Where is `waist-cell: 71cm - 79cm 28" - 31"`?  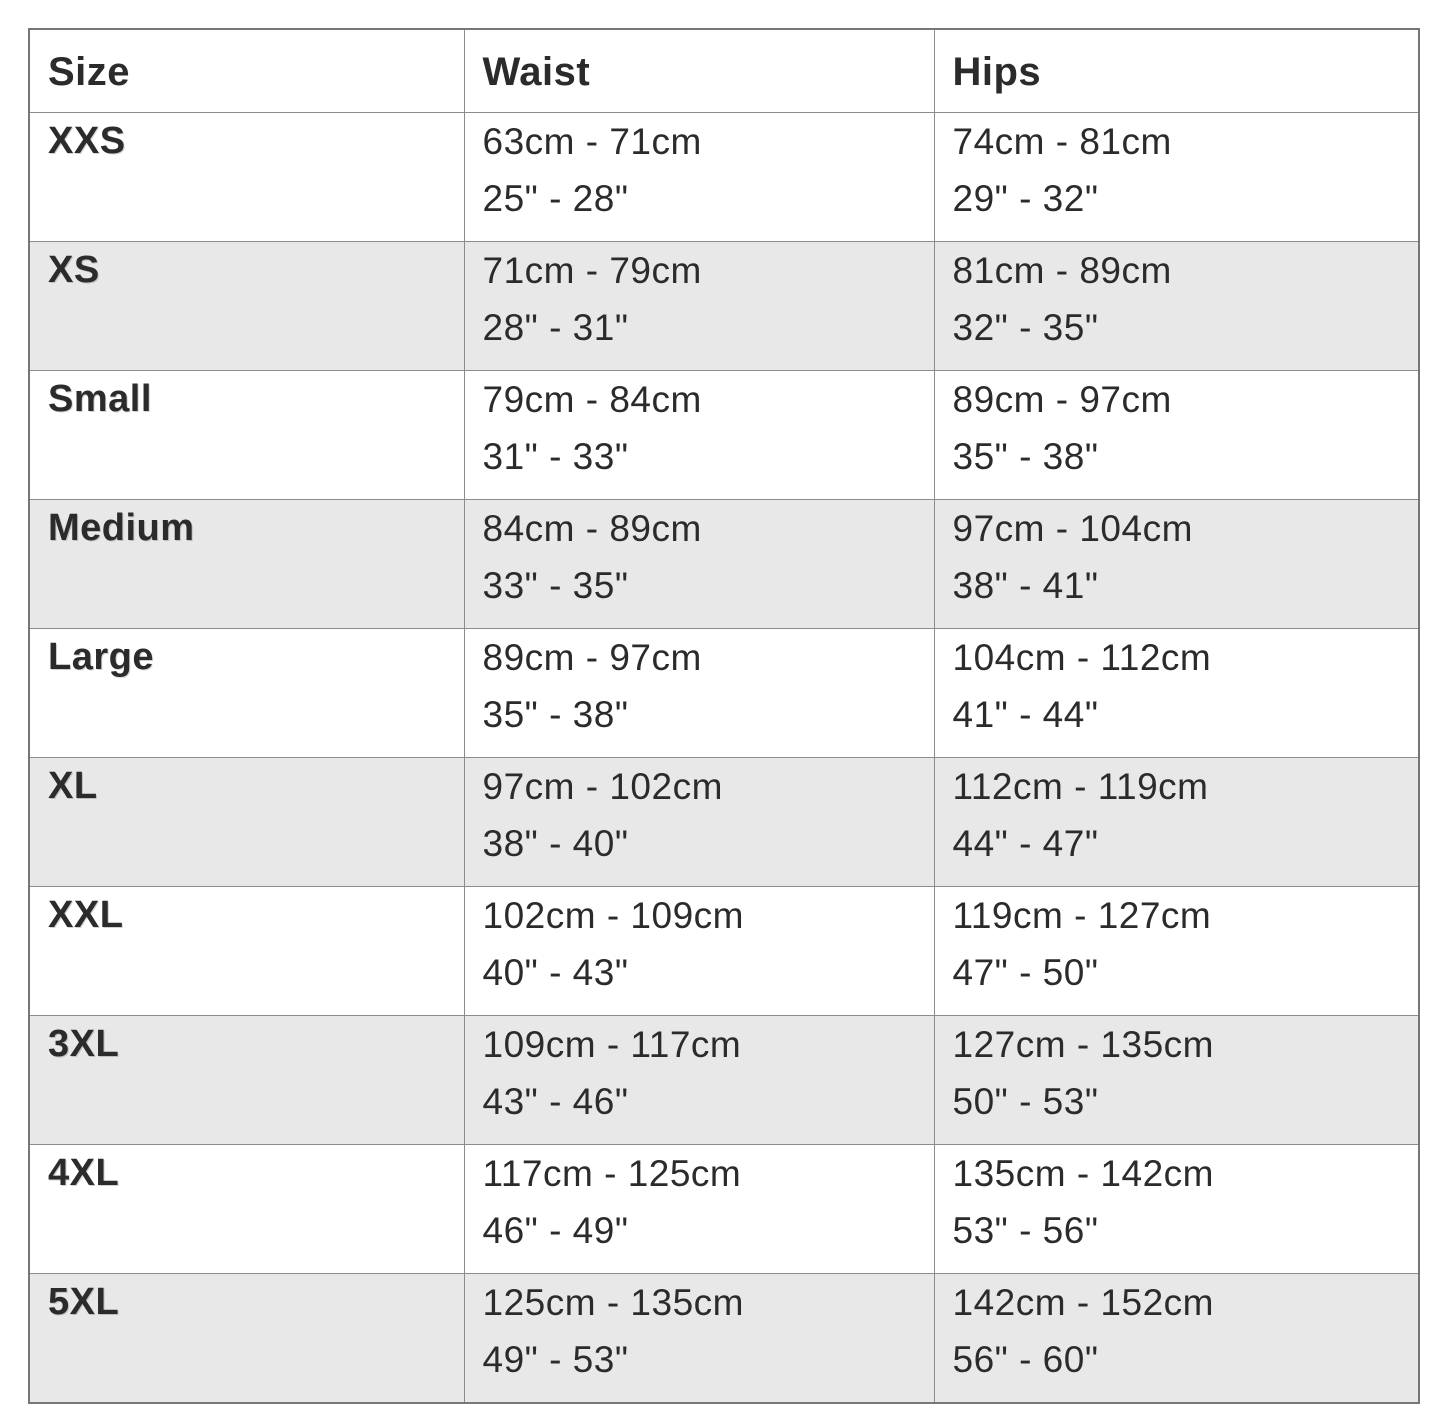
waist-cell: 71cm - 79cm 28" - 31" is located at coordinates (699, 306).